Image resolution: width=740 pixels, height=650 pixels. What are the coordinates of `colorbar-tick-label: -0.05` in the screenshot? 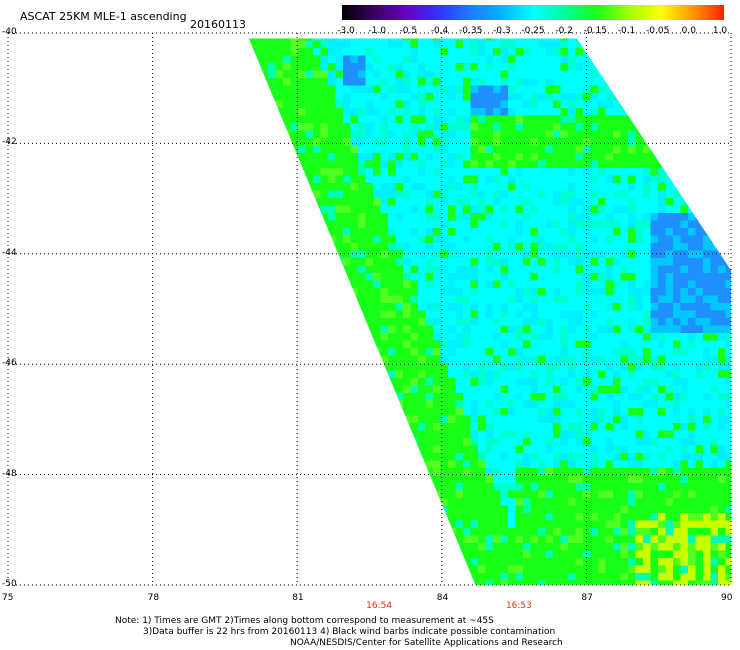 It's located at (658, 31).